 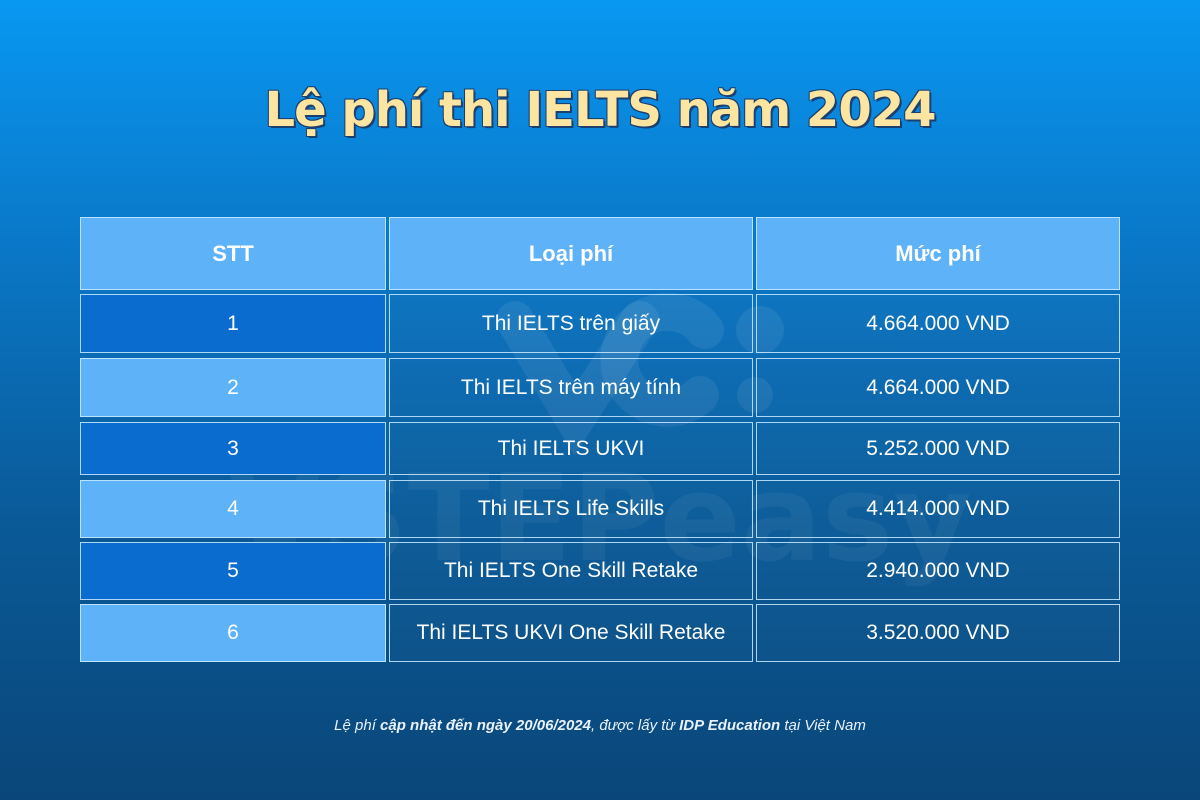 What do you see at coordinates (938, 323) in the screenshot?
I see `row-1-fee: 4.664.000 VND` at bounding box center [938, 323].